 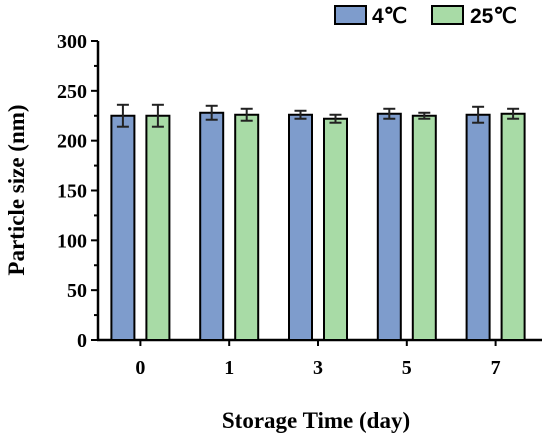 What do you see at coordinates (82, 341) in the screenshot?
I see `y-tick-label: 0` at bounding box center [82, 341].